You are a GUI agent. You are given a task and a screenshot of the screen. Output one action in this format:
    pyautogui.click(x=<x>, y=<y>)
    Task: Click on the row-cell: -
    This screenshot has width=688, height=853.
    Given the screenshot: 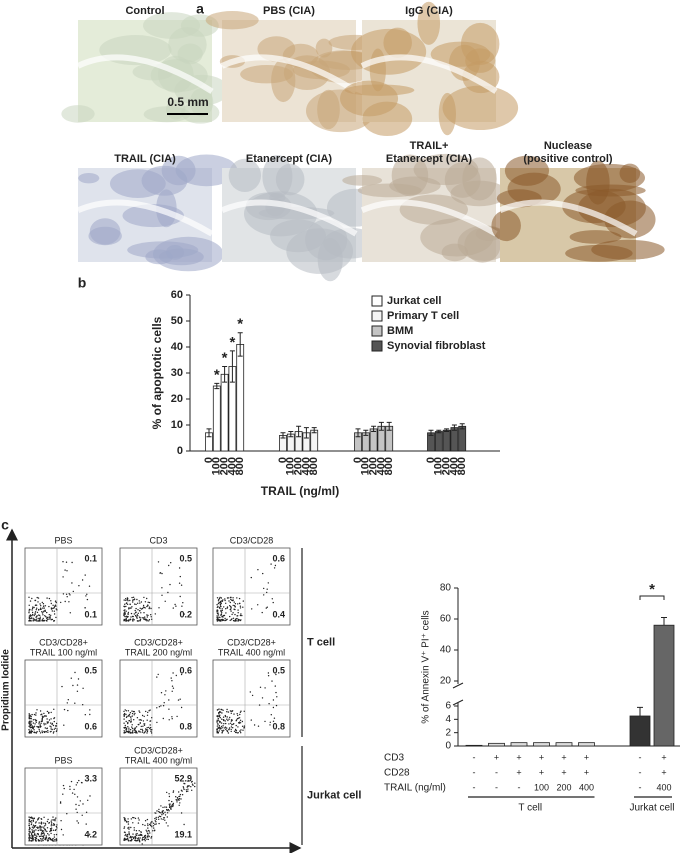 What is the action you would take?
    pyautogui.click(x=640, y=772)
    